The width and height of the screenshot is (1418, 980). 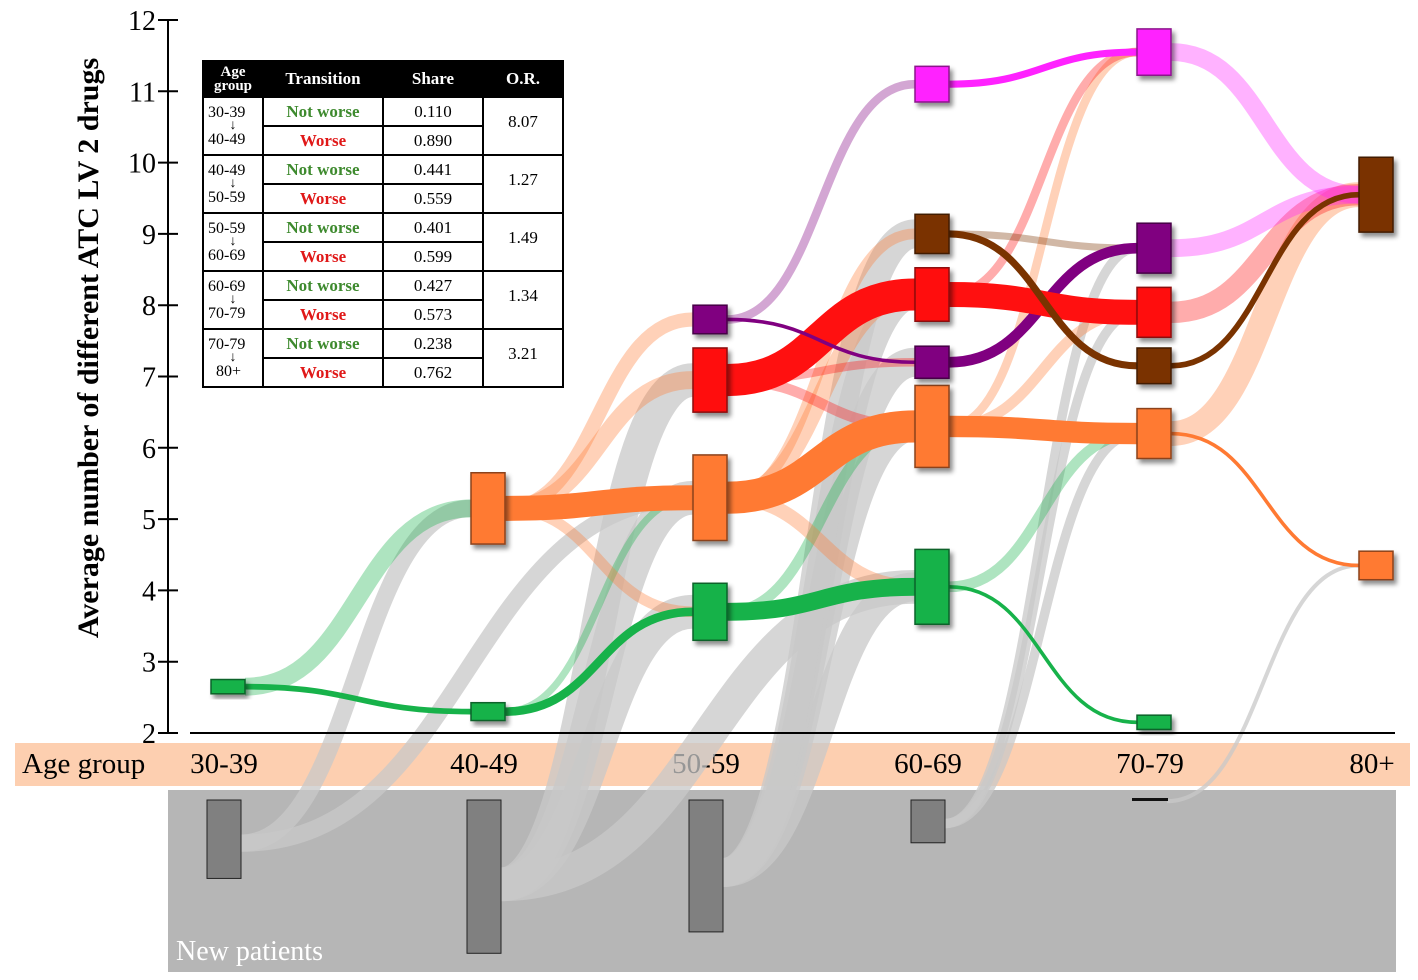 What do you see at coordinates (523, 126) in the screenshot?
I see `odds-ratio: 8.07` at bounding box center [523, 126].